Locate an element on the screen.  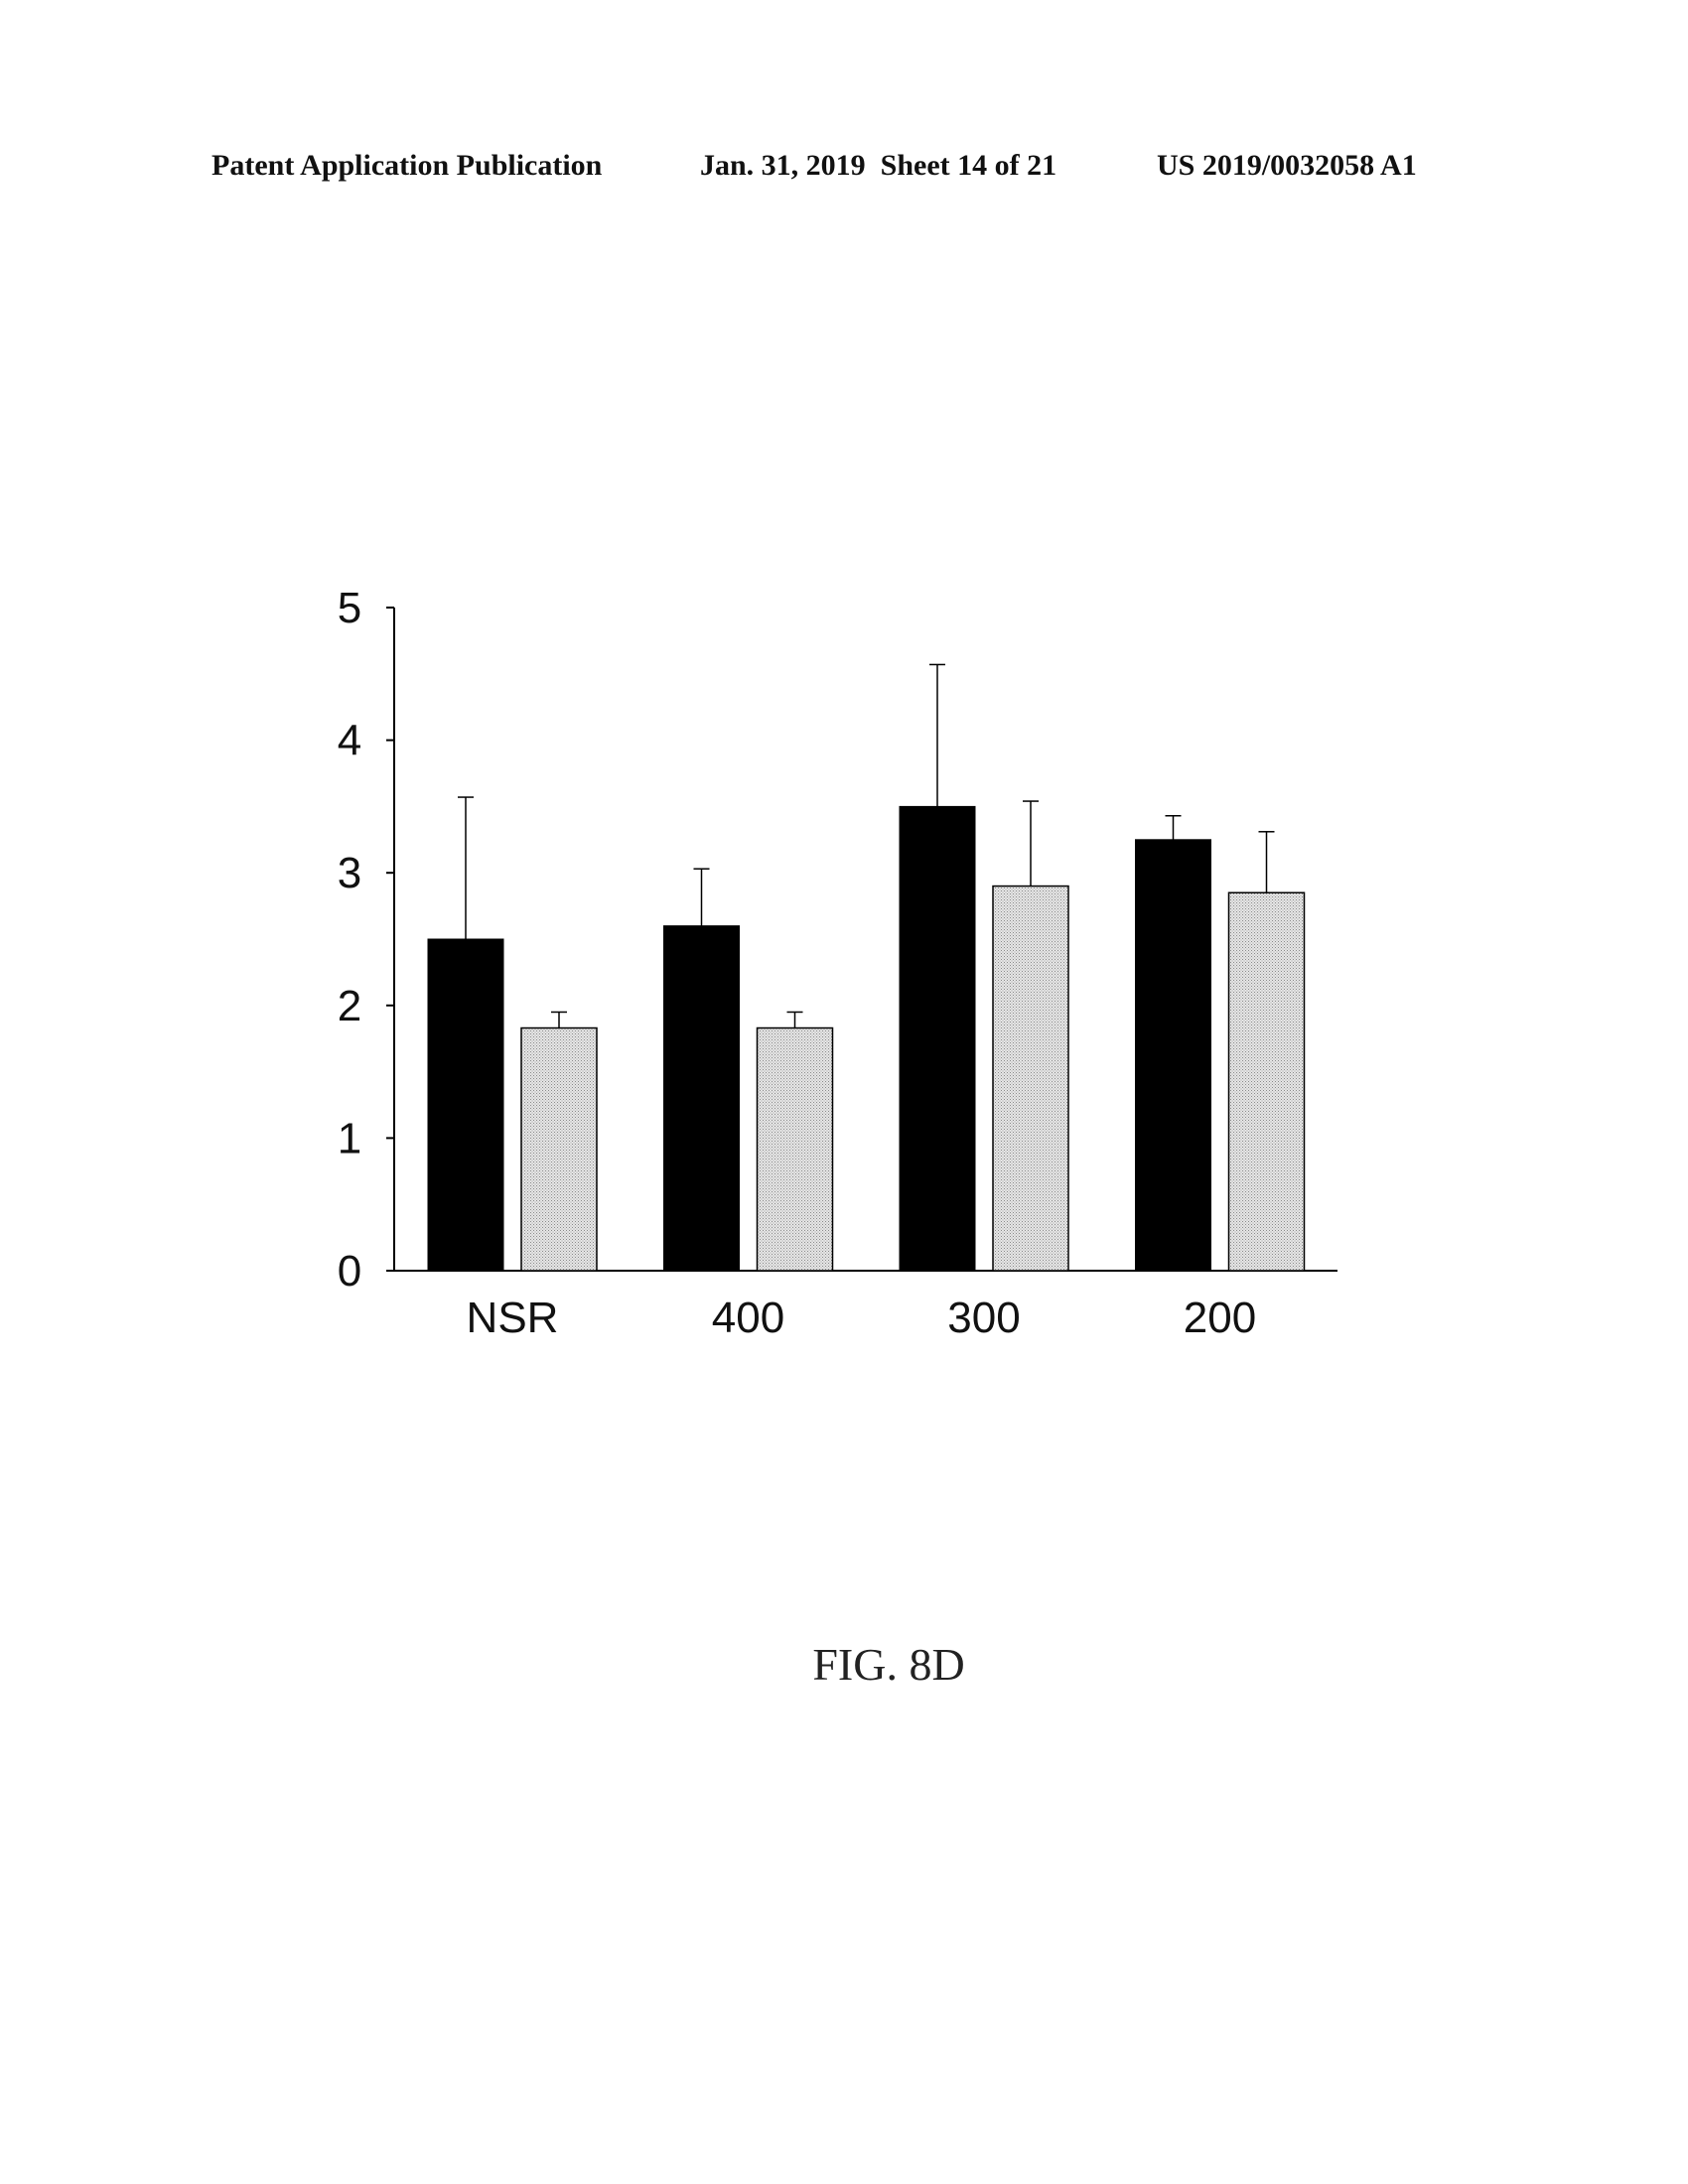
x-tick-label: 200 is located at coordinates (1220, 1318).